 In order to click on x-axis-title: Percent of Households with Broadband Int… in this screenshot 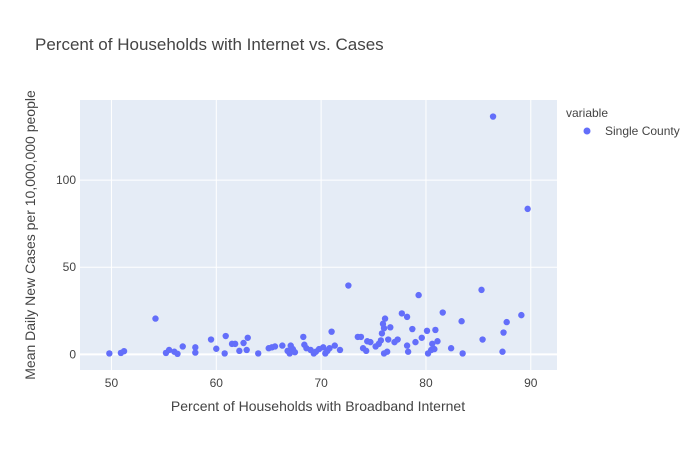, I will do `click(318, 406)`.